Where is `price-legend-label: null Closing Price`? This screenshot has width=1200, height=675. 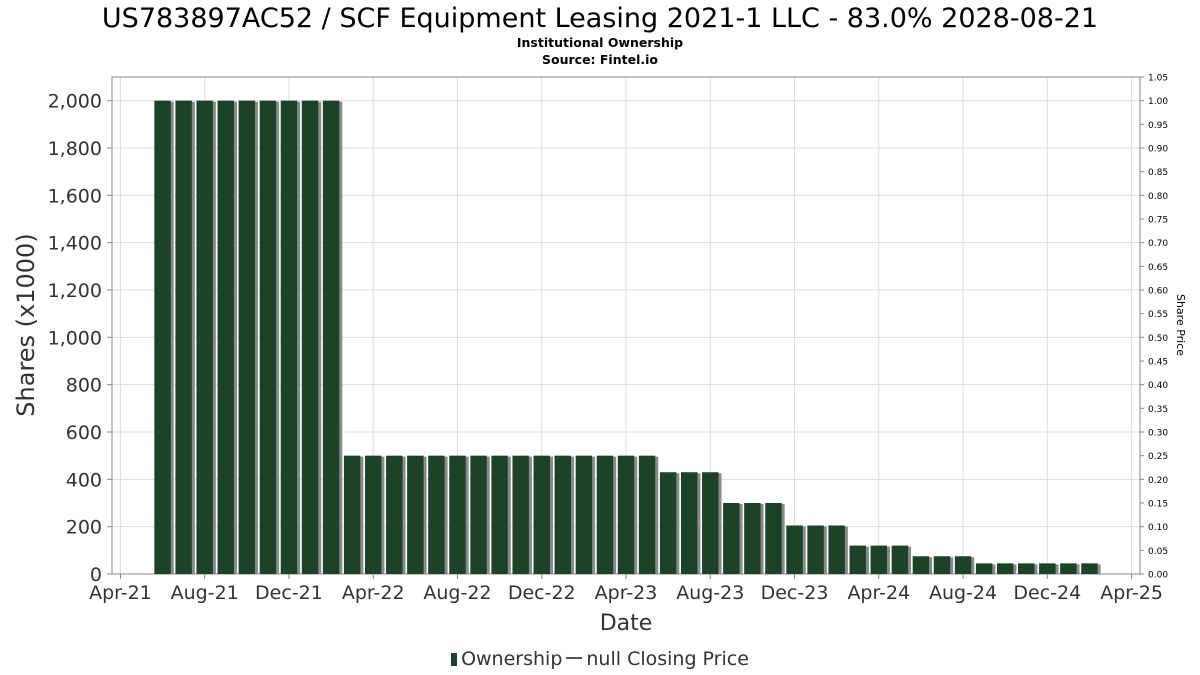 price-legend-label: null Closing Price is located at coordinates (667, 659).